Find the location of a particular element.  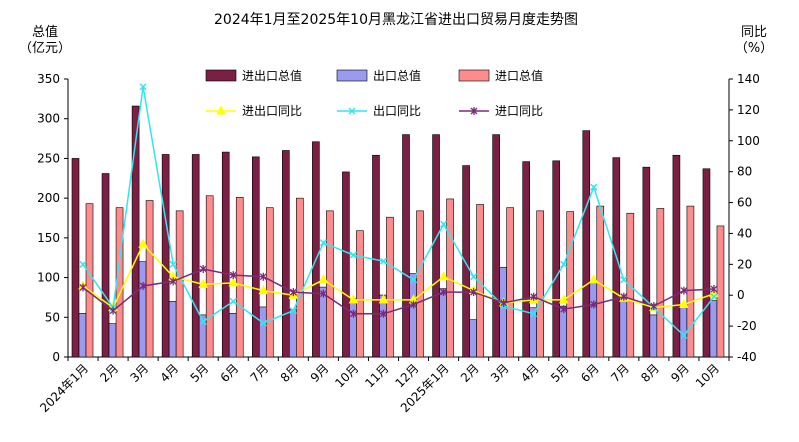

legend-label-line-3: 进口同比 is located at coordinates (519, 111).